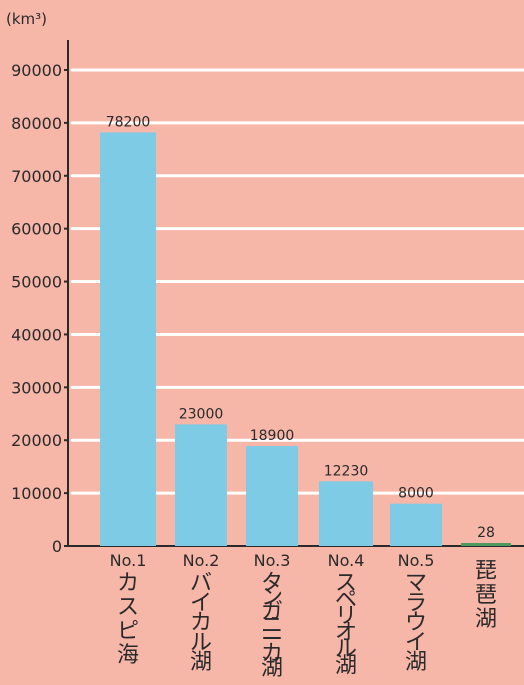  What do you see at coordinates (36, 229) in the screenshot?
I see `y-tick-label: 60000` at bounding box center [36, 229].